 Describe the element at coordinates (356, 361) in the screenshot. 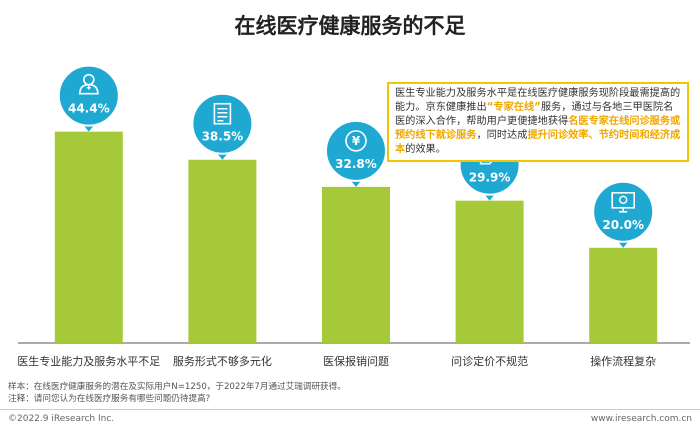

I see `category-label: 医保报销问题` at that location.